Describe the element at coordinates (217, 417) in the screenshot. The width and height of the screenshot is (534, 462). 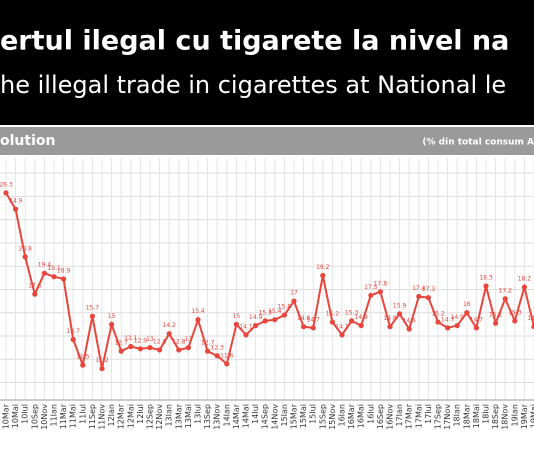
I see `x-tick-label: 13Nov` at that location.